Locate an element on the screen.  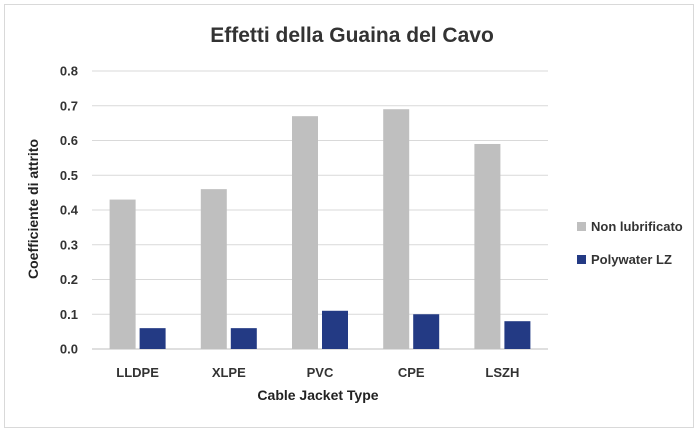
y-axis-title: Coefficiente di attrito is located at coordinates (33, 209).